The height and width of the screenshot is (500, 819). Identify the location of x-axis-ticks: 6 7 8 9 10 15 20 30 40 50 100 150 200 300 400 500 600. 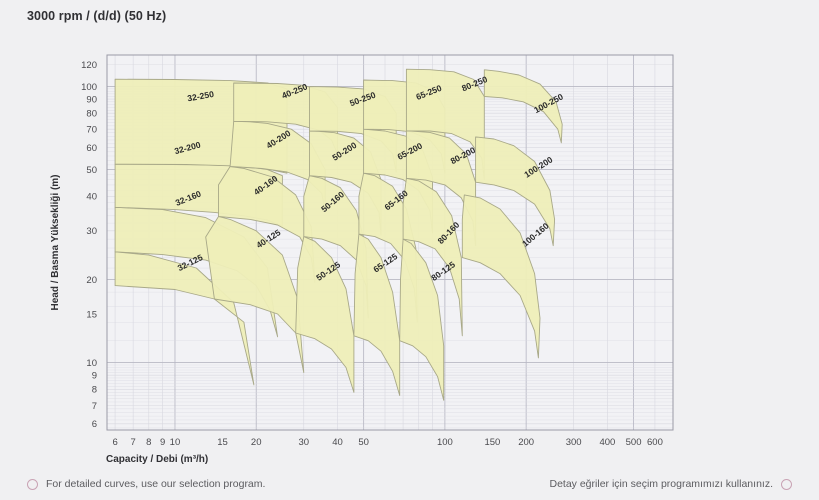
(387, 442).